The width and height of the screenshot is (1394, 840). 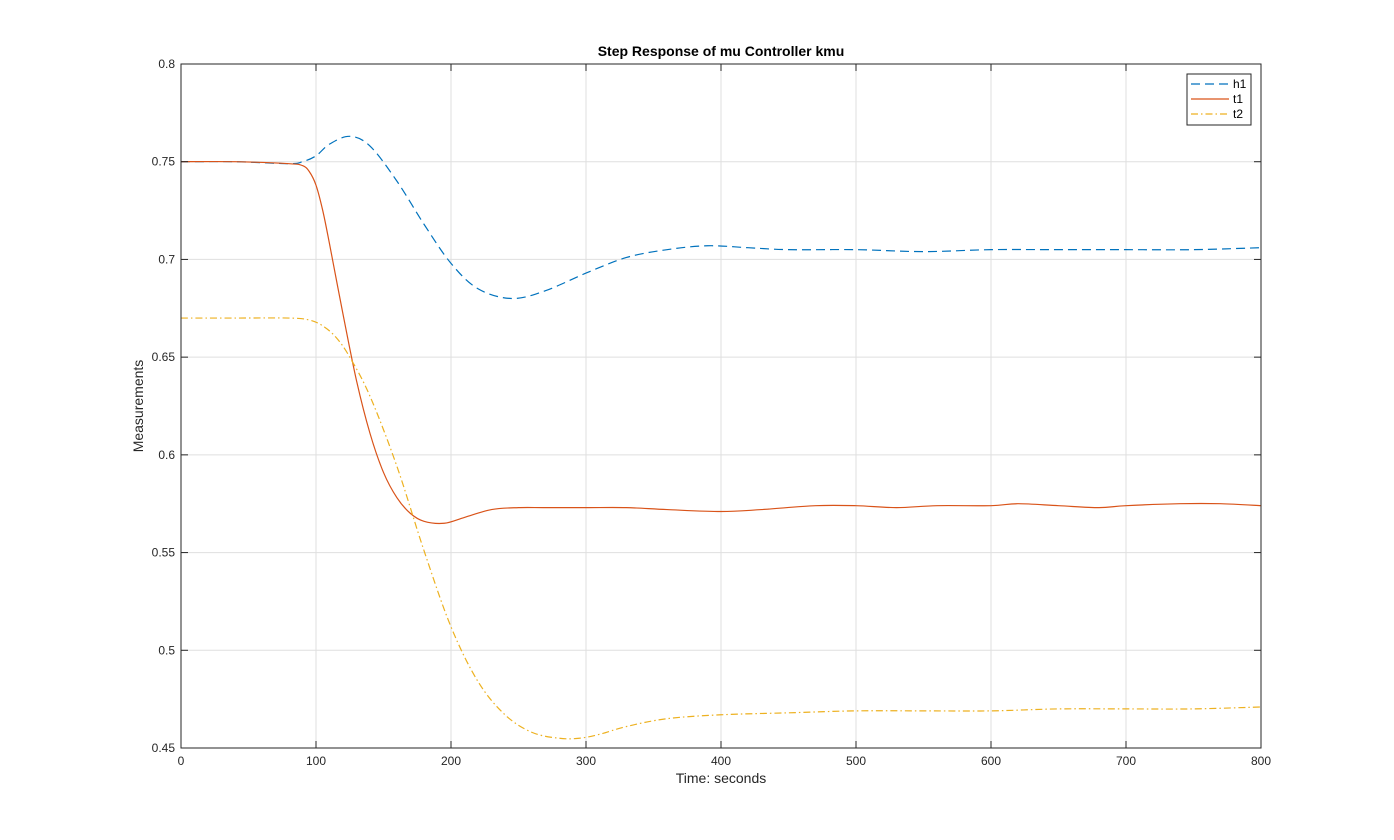 What do you see at coordinates (316, 761) in the screenshot?
I see `x-tick-label: 100` at bounding box center [316, 761].